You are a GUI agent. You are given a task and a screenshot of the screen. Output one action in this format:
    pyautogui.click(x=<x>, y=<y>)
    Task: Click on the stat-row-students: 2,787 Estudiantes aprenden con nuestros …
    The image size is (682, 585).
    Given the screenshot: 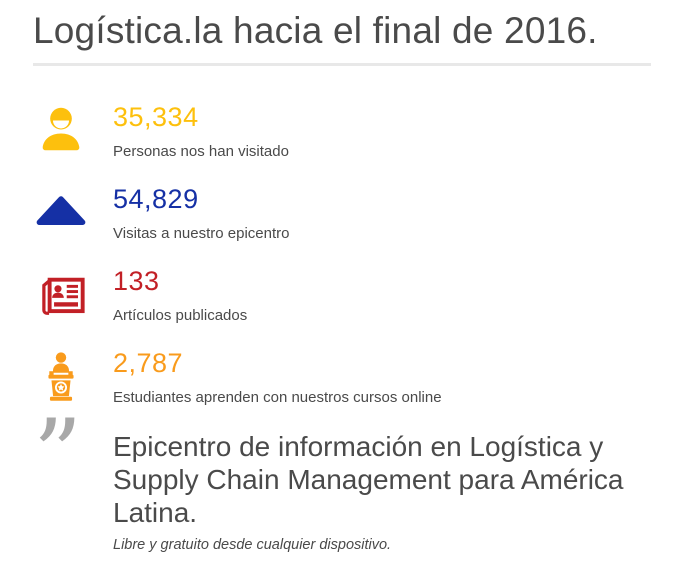 What is the action you would take?
    pyautogui.click(x=357, y=377)
    